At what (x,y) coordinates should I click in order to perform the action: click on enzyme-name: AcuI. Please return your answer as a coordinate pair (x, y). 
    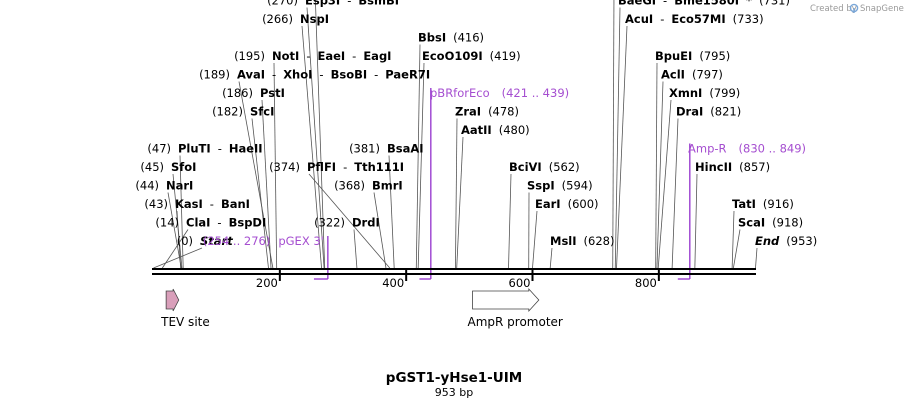
    Looking at the image, I should click on (639, 19).